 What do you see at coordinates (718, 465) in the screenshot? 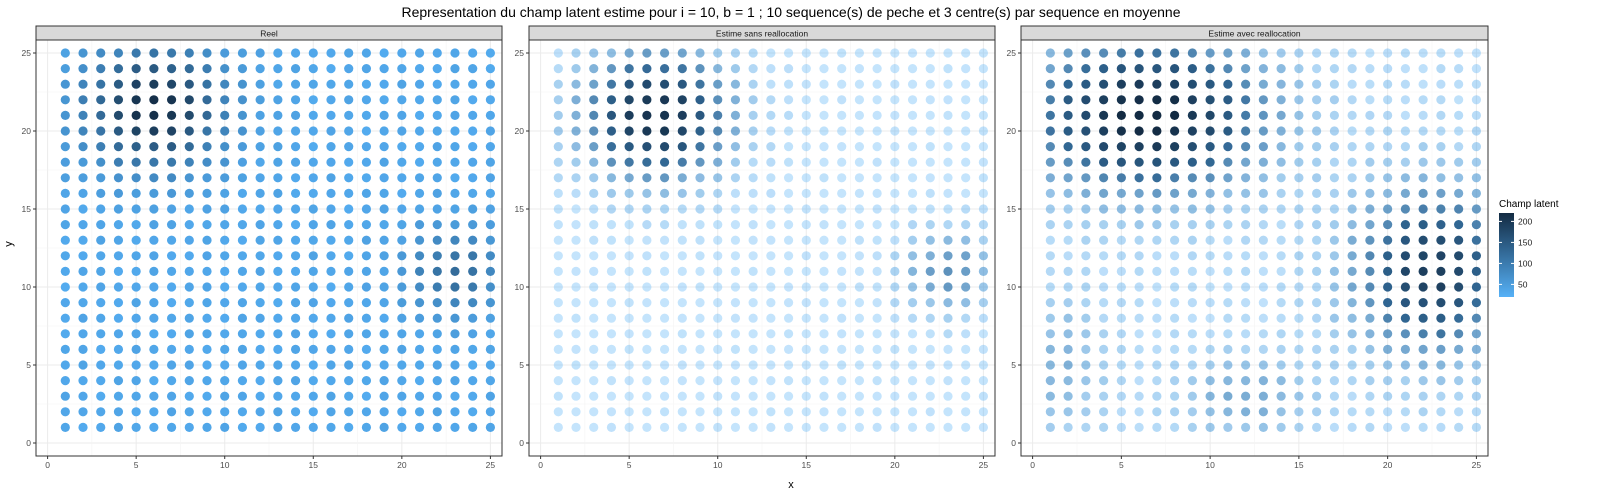
I see `x-tick-label: 10` at bounding box center [718, 465].